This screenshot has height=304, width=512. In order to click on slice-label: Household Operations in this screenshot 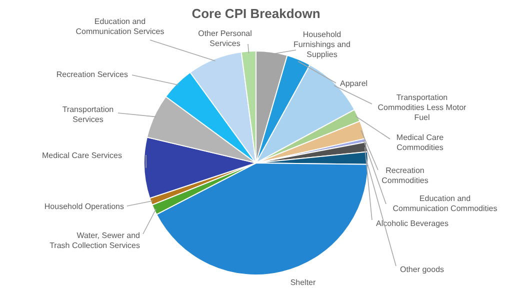, I will do `click(84, 206)`.